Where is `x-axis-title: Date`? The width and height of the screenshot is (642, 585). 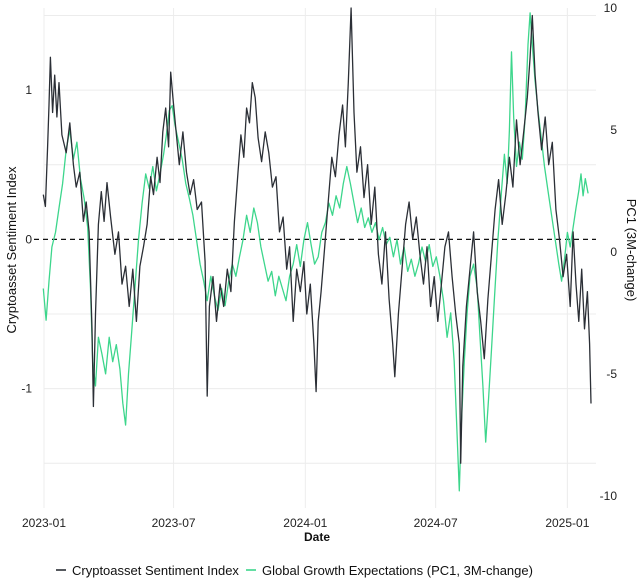 x-axis-title: Date is located at coordinates (317, 537).